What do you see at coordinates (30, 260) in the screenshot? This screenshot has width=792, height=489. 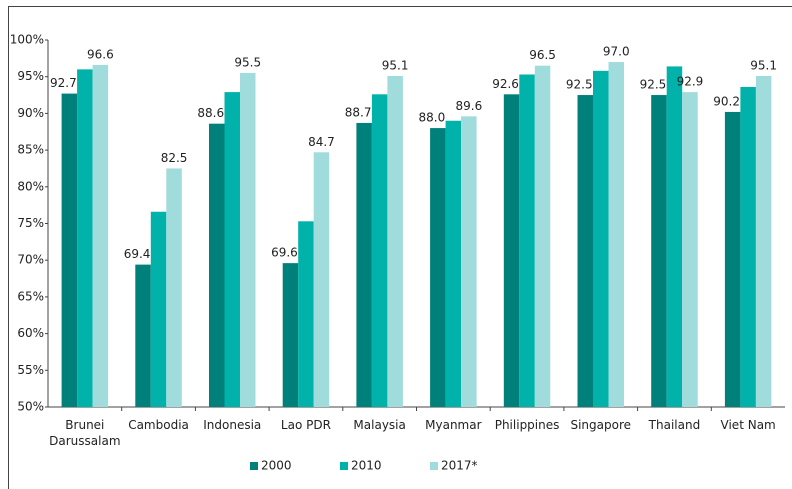 I see `y-tick-label: 70%` at bounding box center [30, 260].